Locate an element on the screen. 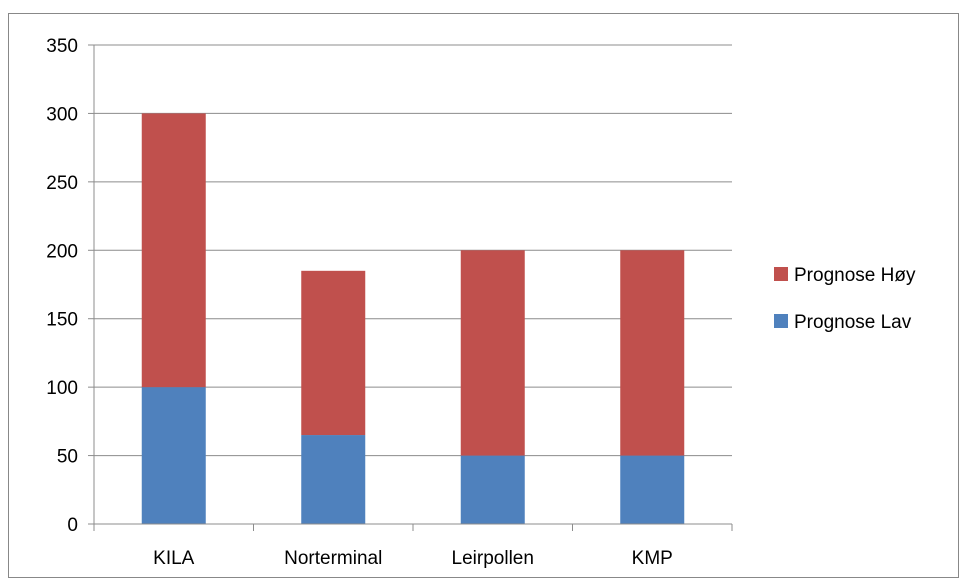  bar-prognose-hoy-kila is located at coordinates (173, 250).